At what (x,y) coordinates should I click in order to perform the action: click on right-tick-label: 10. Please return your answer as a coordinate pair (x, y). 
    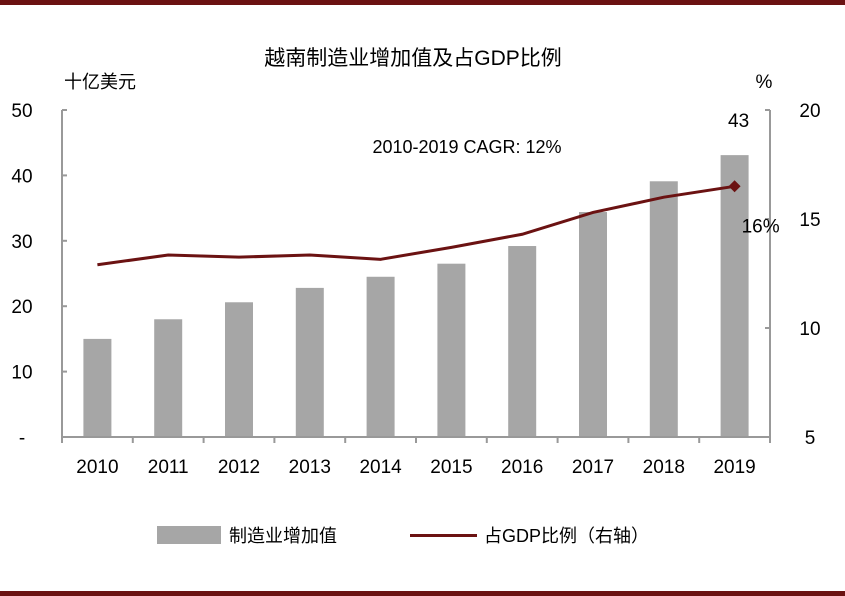
    Looking at the image, I should click on (809, 329).